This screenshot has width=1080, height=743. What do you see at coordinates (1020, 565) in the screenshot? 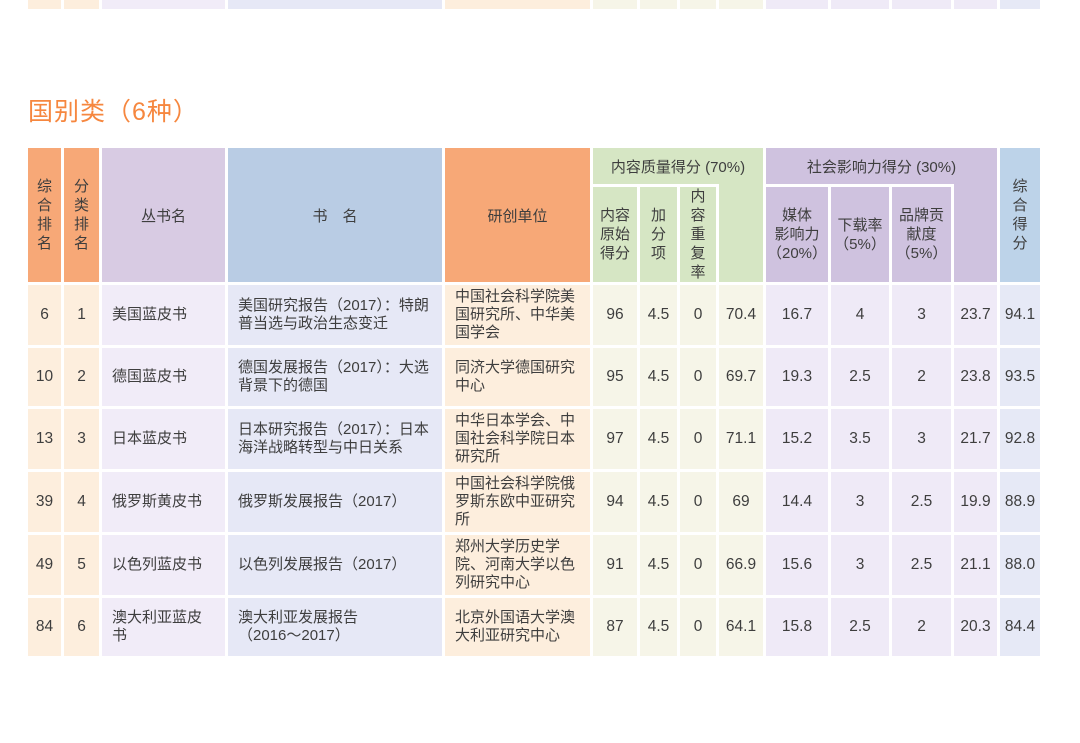
I see `cell-total-score: 88.0` at bounding box center [1020, 565].